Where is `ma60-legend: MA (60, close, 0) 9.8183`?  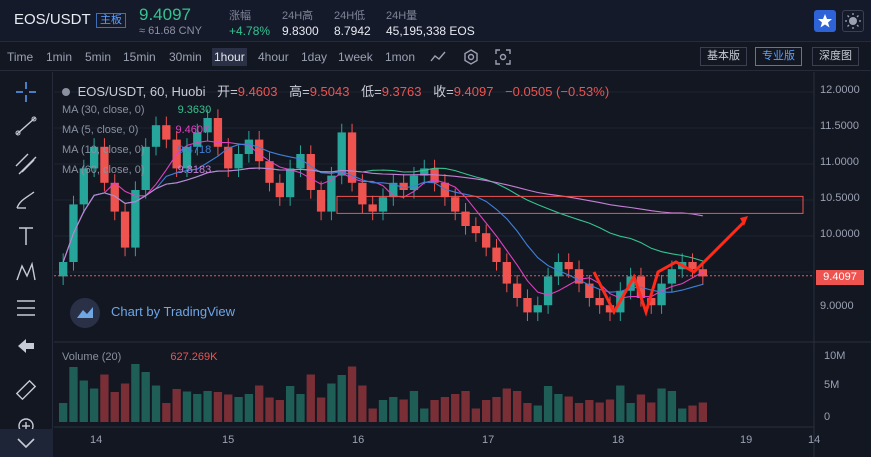 ma60-legend: MA (60, close, 0) 9.8183 is located at coordinates (136, 170).